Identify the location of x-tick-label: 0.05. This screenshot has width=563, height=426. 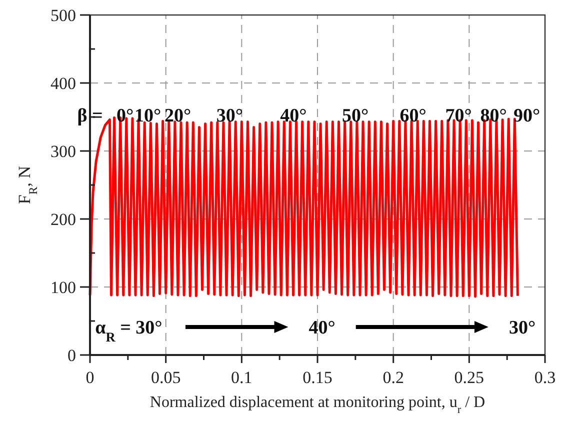
(165, 377).